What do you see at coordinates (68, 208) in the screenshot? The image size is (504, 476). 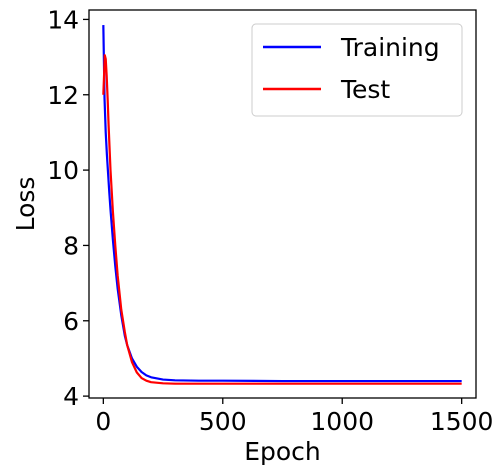 I see `y-axis-ticks: 4 6 8 10 12 14` at bounding box center [68, 208].